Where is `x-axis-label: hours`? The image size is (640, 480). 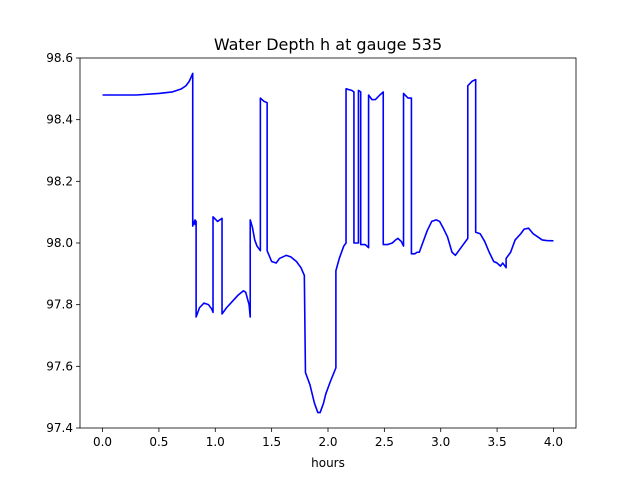
x-axis-label: hours is located at coordinates (328, 463).